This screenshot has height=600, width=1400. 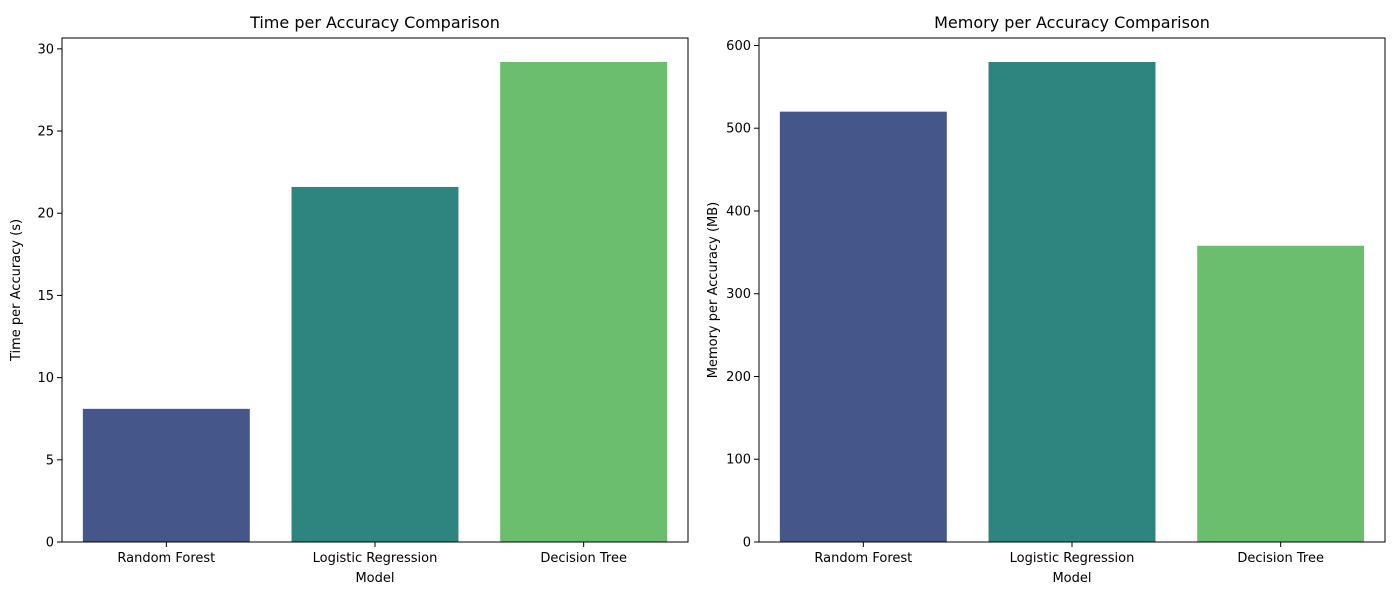 What do you see at coordinates (45, 49) in the screenshot?
I see `y-tick-label: 30` at bounding box center [45, 49].